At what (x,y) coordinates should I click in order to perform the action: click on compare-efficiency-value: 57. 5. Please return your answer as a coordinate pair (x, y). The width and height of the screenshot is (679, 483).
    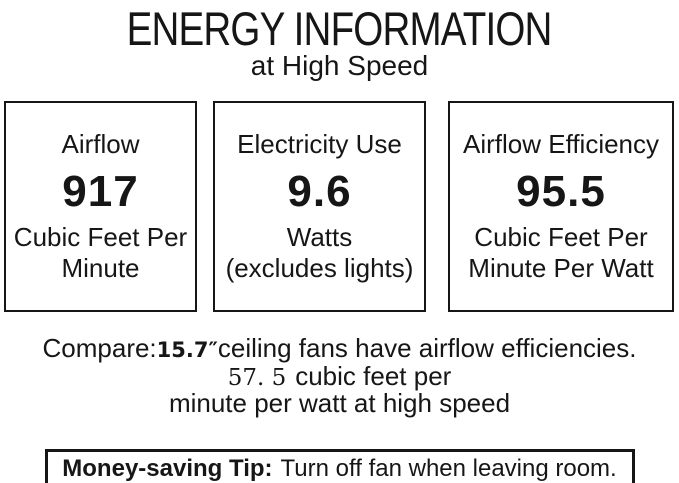
    Looking at the image, I should click on (257, 377).